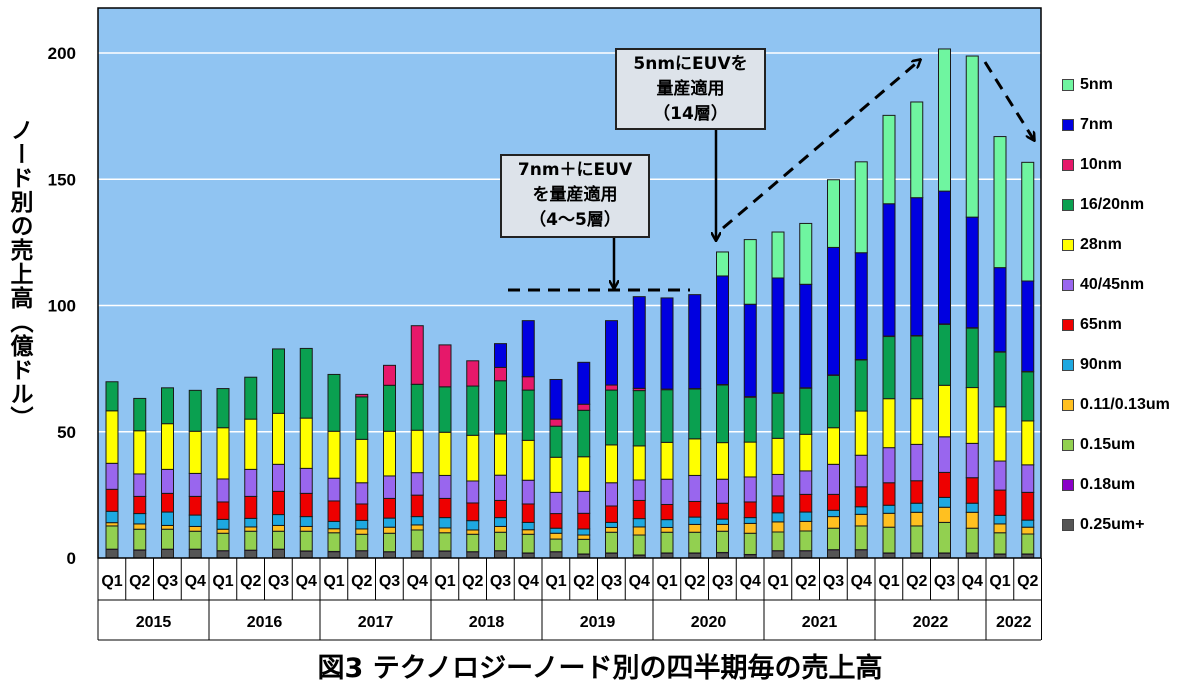 The height and width of the screenshot is (685, 1200). Describe the element at coordinates (154, 622) in the screenshot. I see `year-label: 2015` at that location.